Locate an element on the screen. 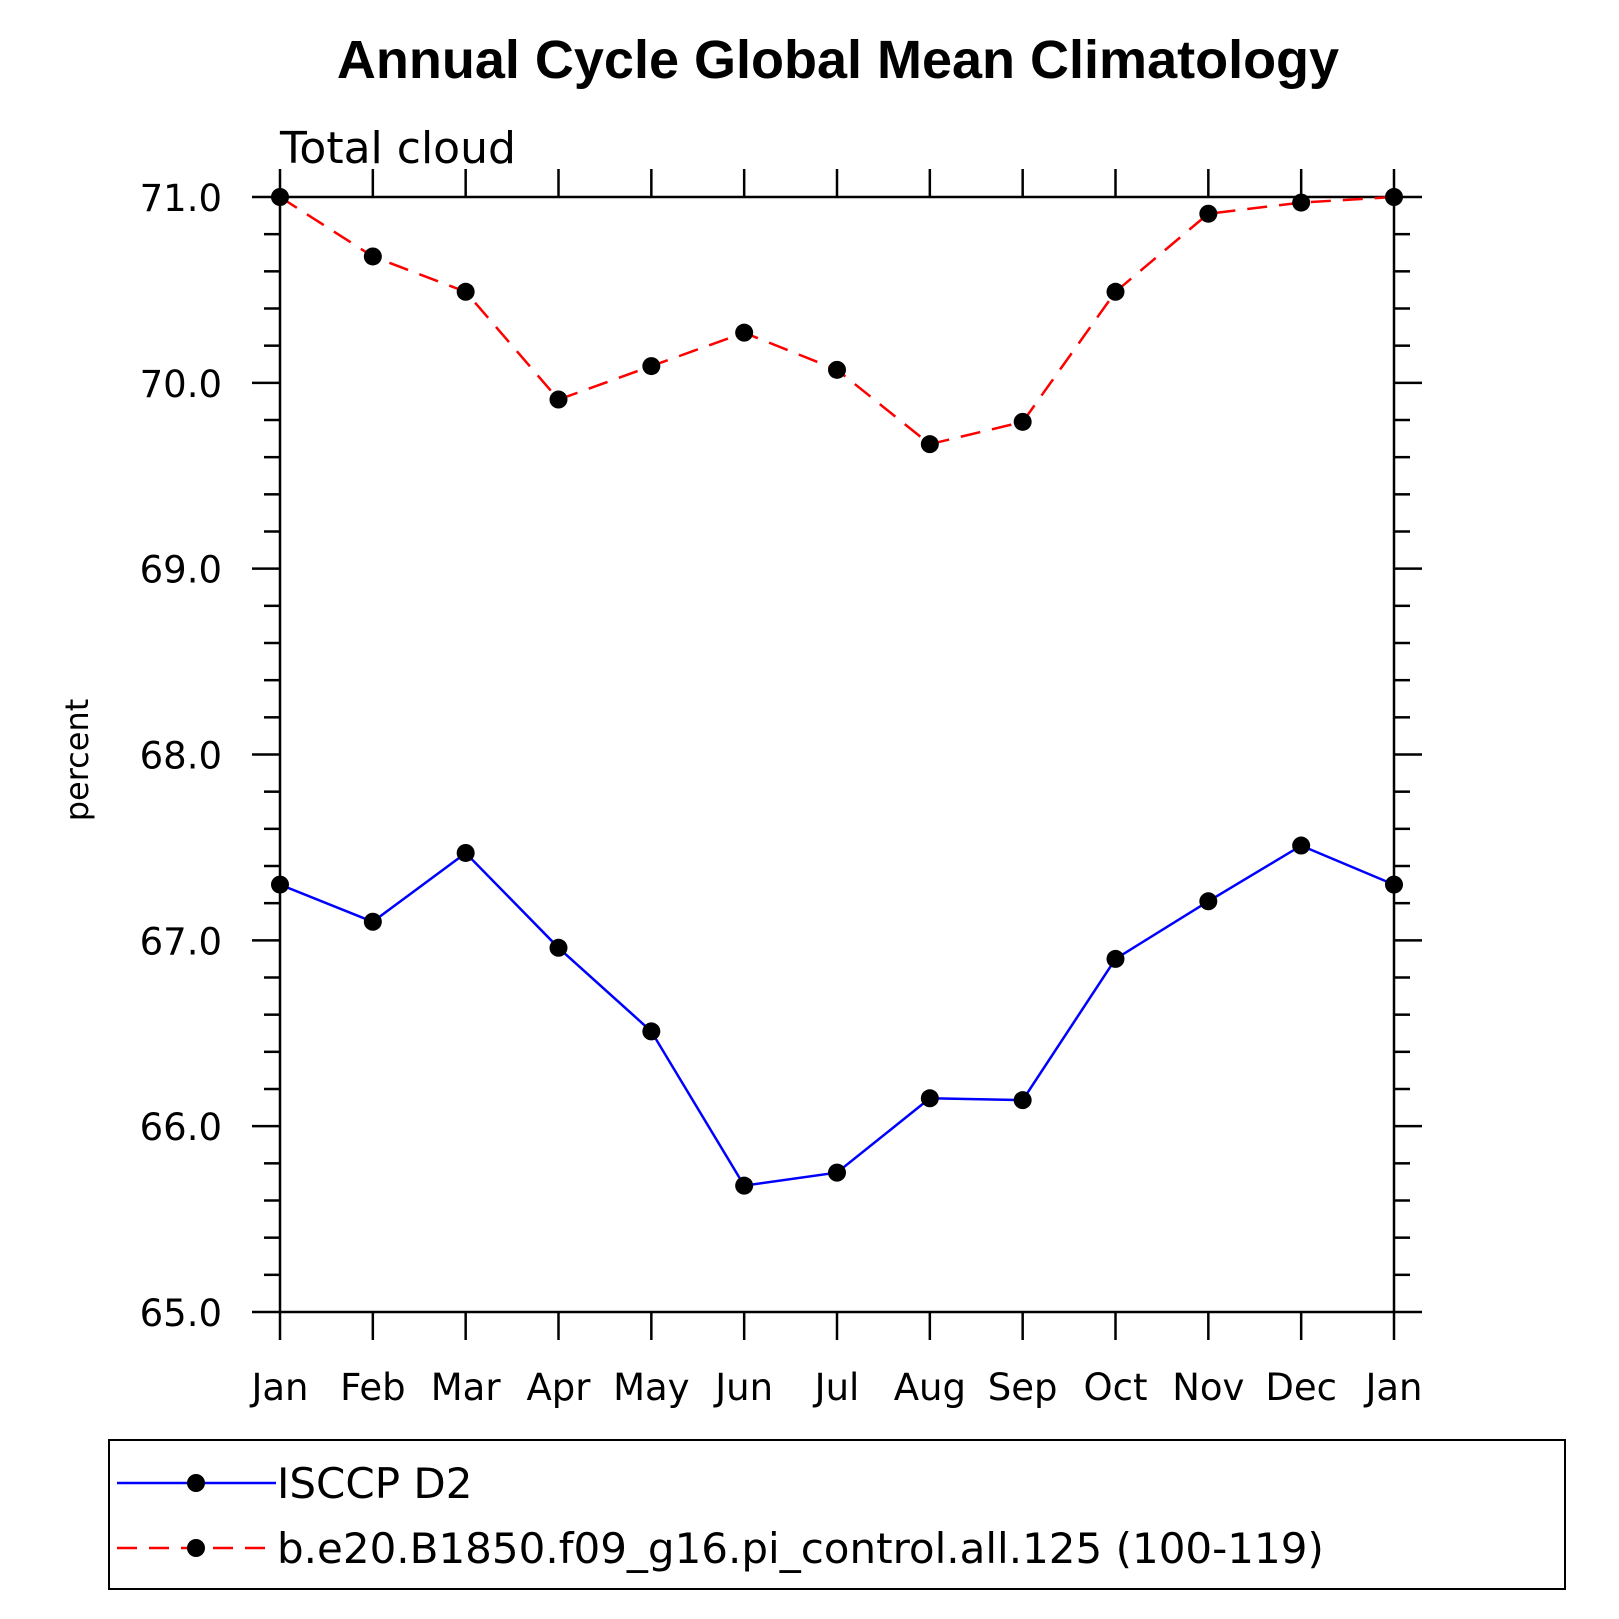 The image size is (1619, 1619). x-tick-label: Aug is located at coordinates (930, 1387).